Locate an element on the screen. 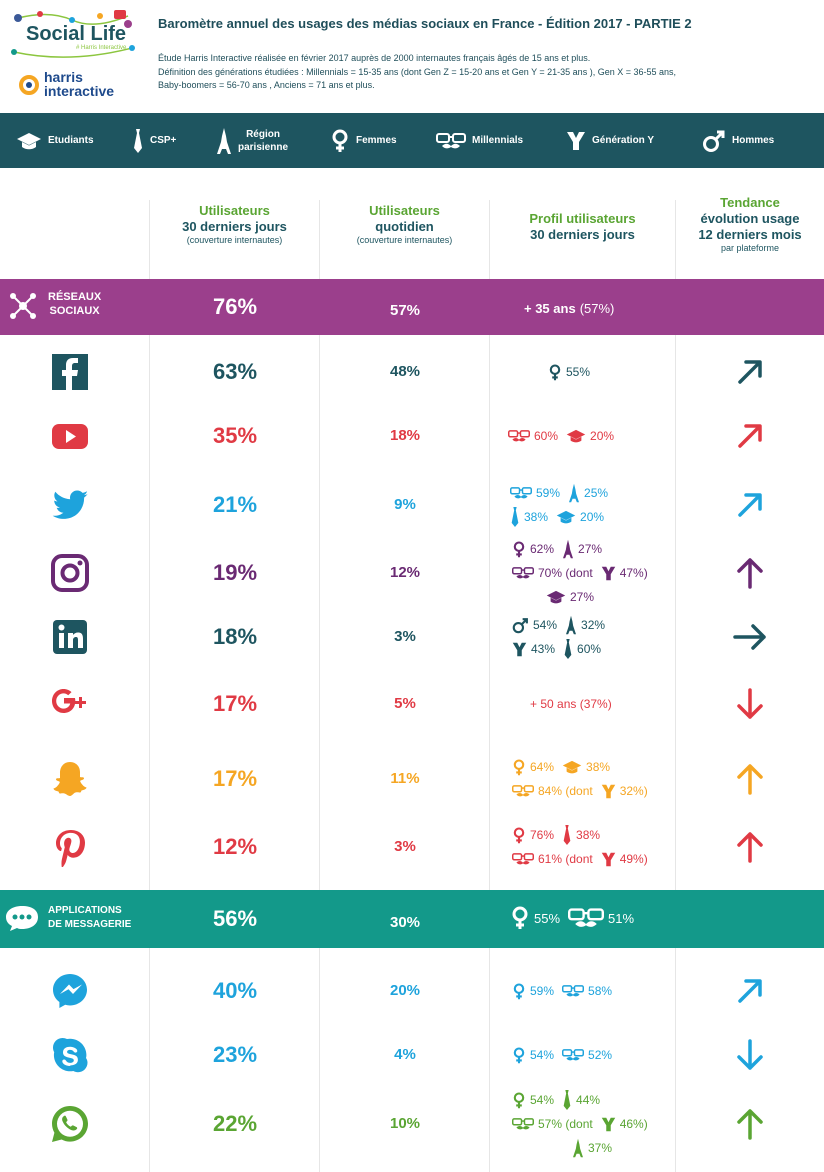 This screenshot has height=1172, width=824. section-users-30: 56% is located at coordinates (235, 918).